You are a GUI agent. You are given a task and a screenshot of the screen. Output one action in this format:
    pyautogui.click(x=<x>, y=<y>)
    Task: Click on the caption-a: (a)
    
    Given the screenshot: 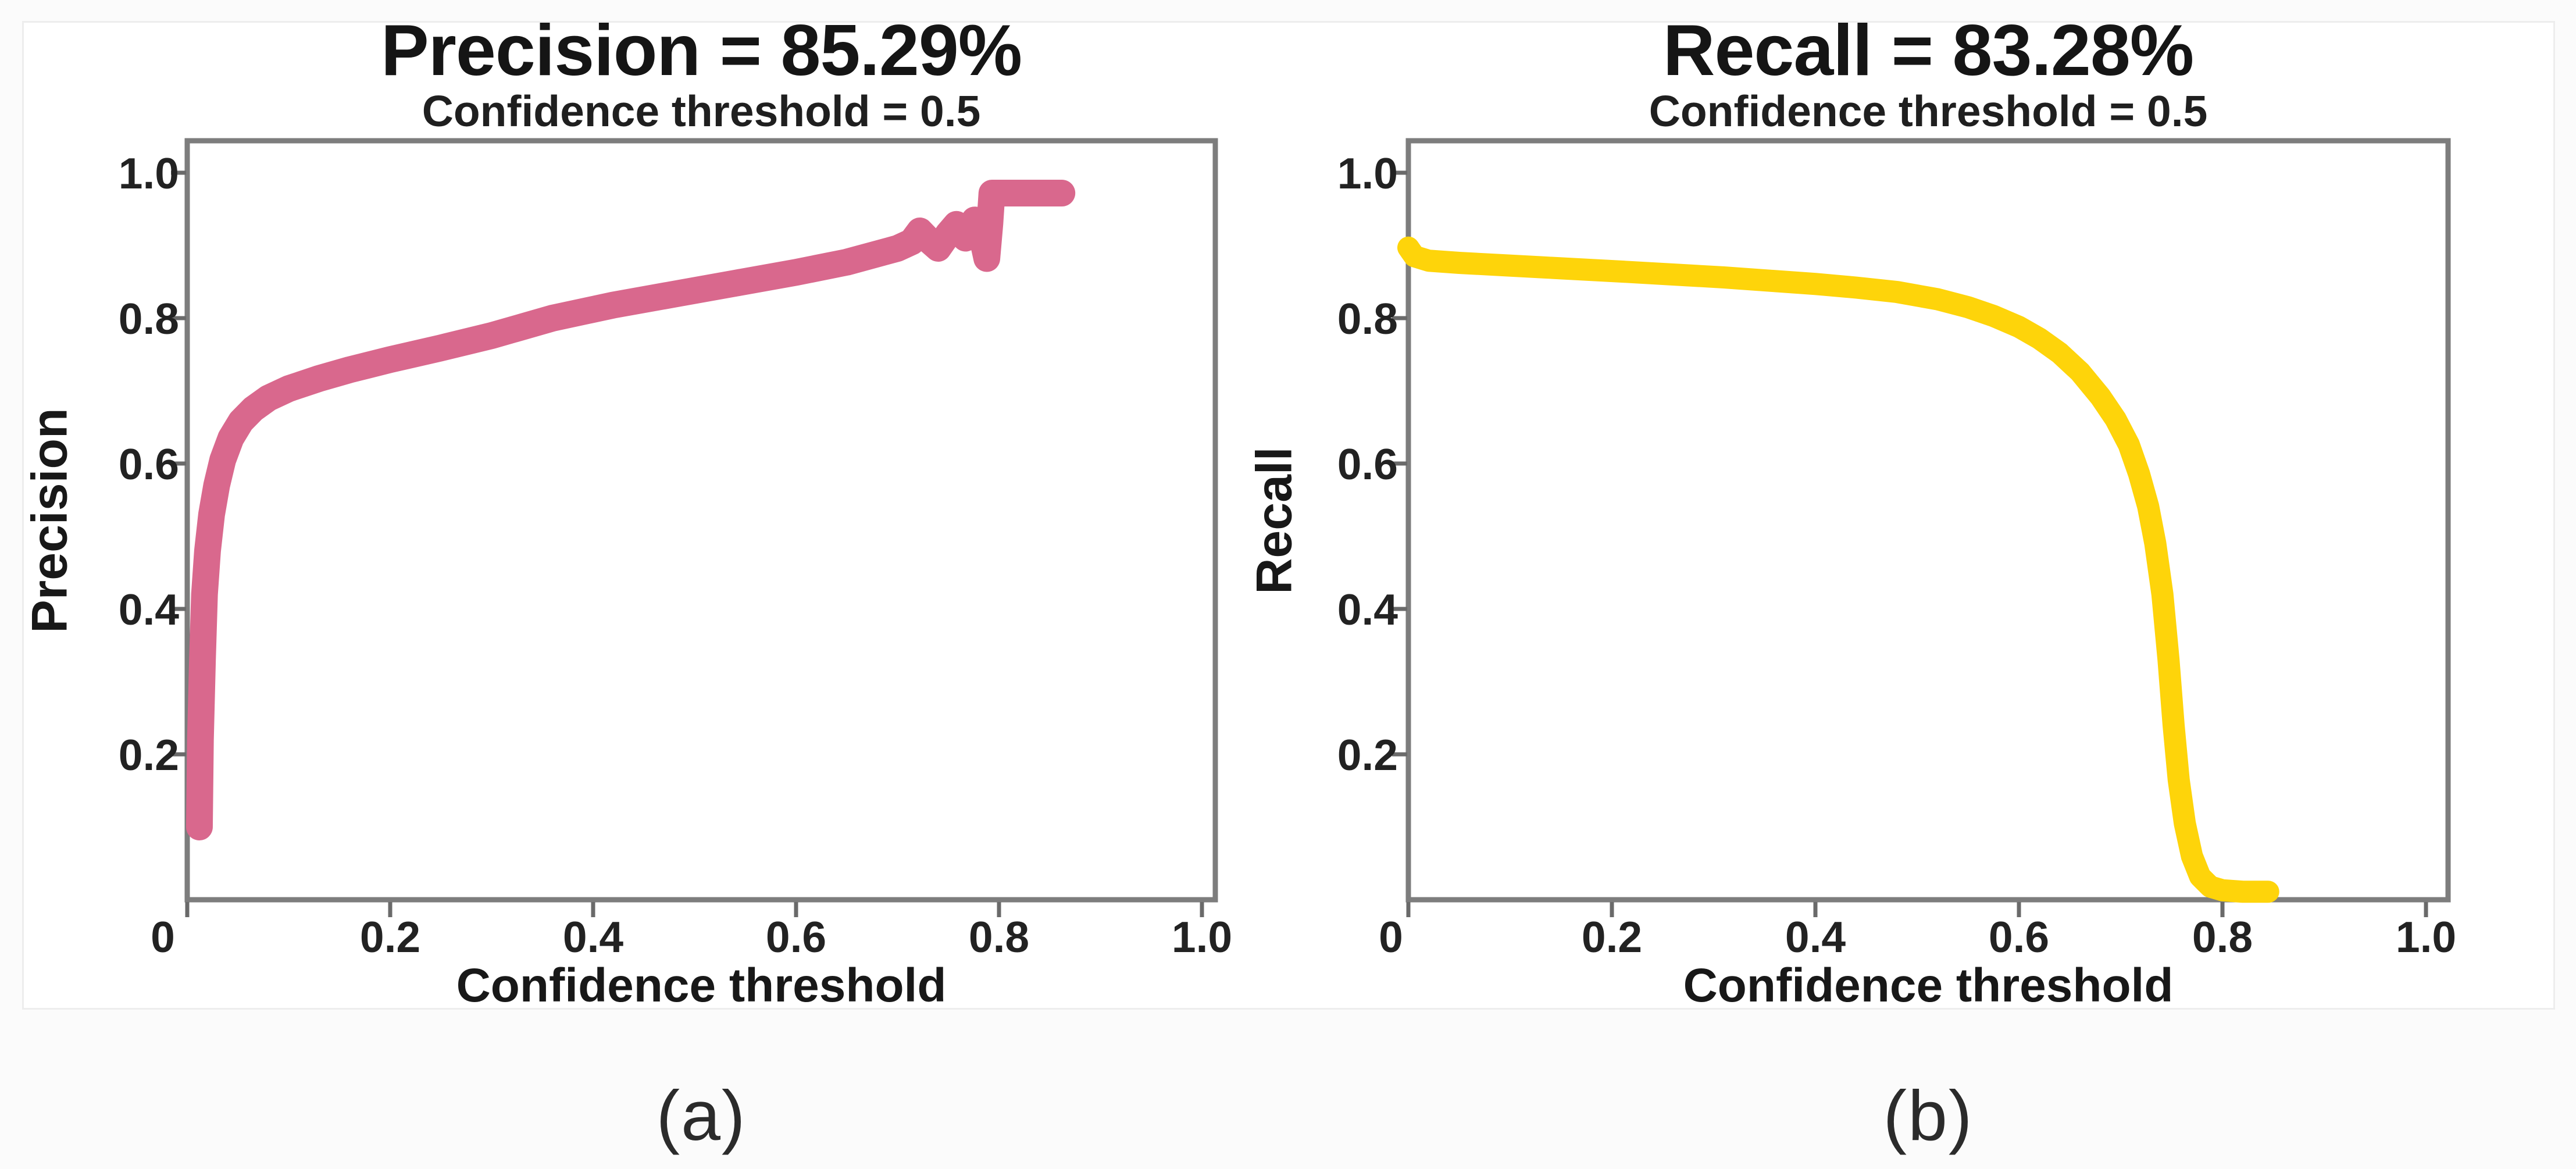 What is the action you would take?
    pyautogui.click(x=702, y=1115)
    